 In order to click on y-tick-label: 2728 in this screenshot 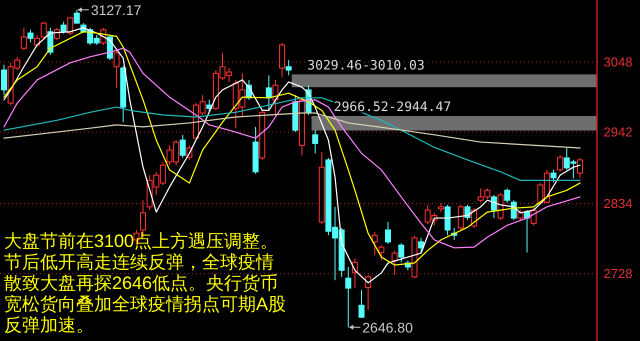, I will do `click(618, 274)`.